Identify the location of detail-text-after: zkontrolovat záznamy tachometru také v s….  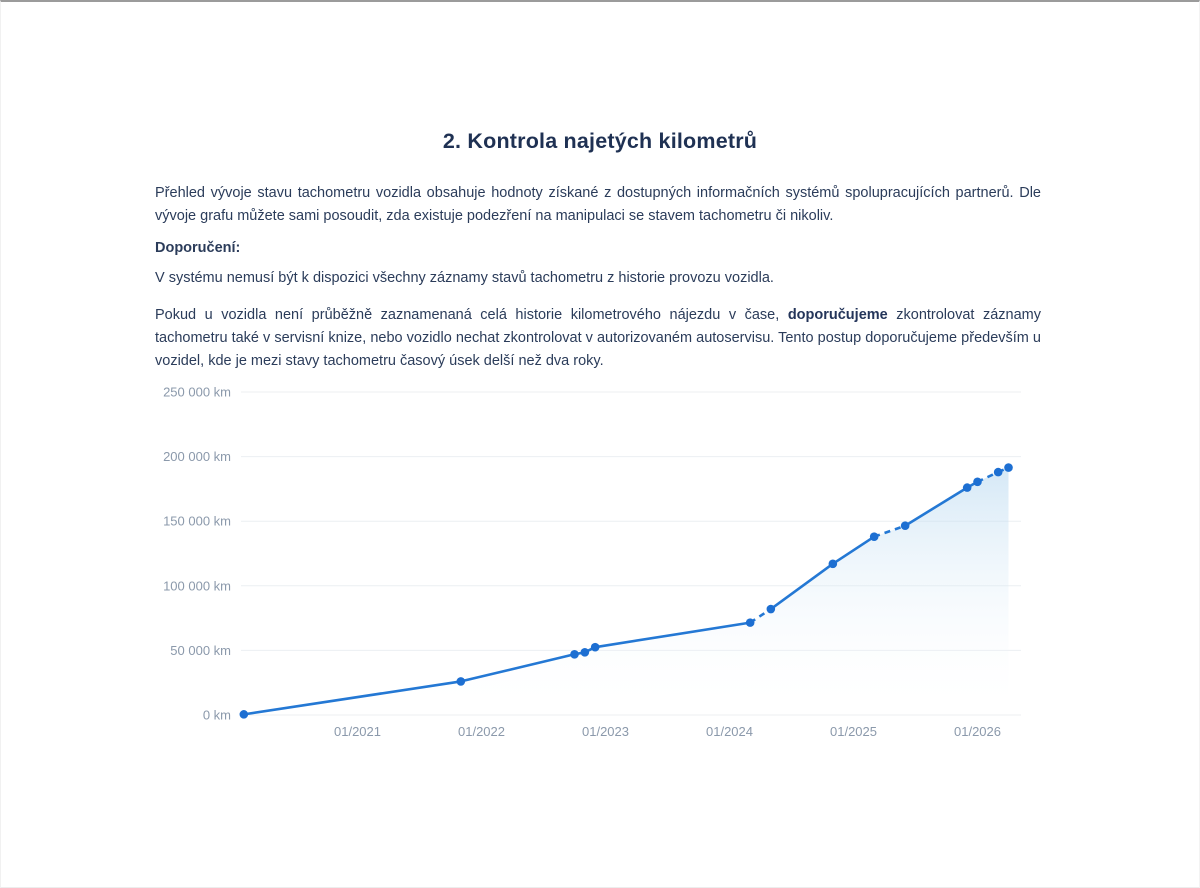
(598, 338).